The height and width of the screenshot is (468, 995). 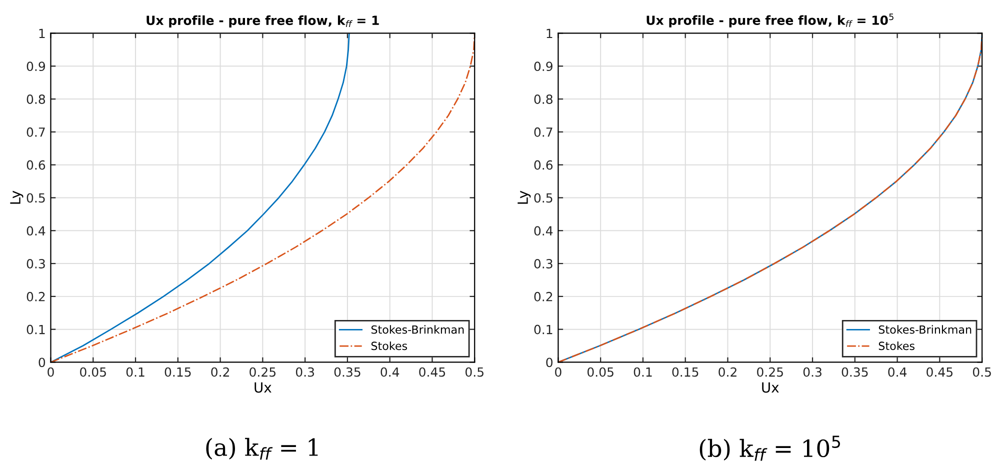 What do you see at coordinates (770, 21) in the screenshot?
I see `chart-title: Ux profile - pure free flow, k$_{ff}$ = 10$^{5}$` at bounding box center [770, 21].